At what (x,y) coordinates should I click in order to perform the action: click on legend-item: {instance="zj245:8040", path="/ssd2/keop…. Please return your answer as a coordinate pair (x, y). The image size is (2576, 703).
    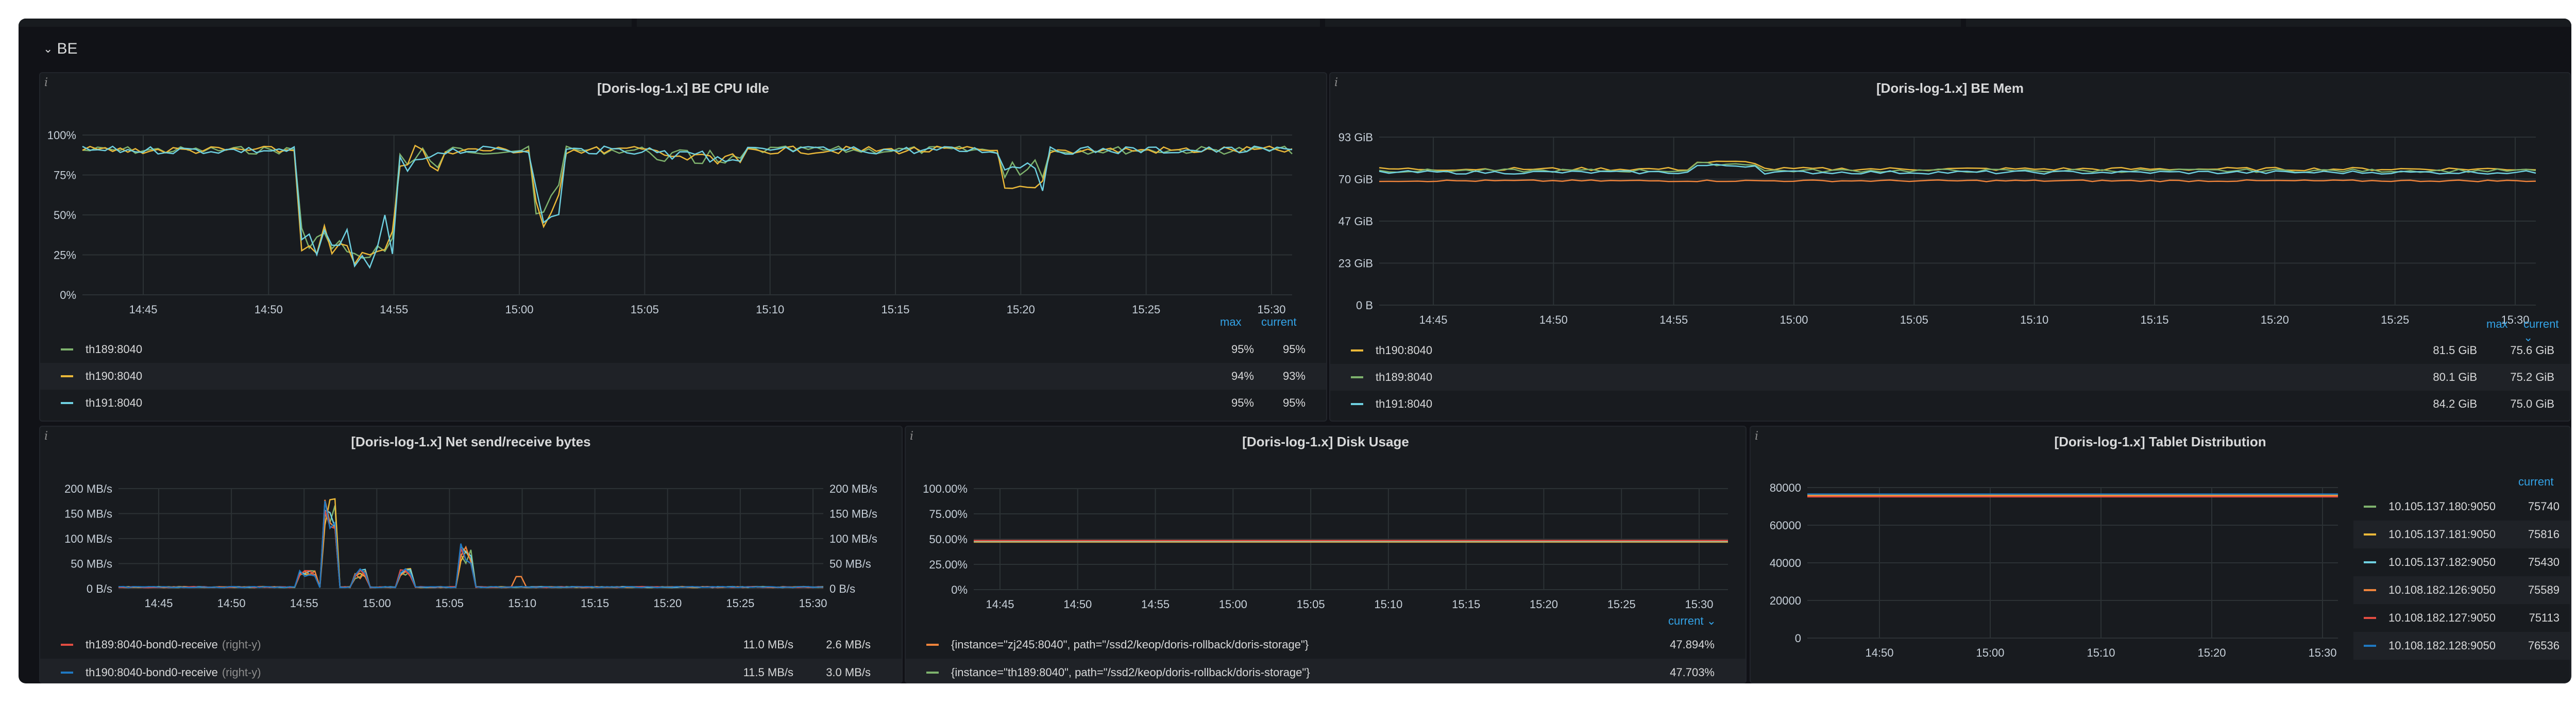
    Looking at the image, I should click on (1325, 645).